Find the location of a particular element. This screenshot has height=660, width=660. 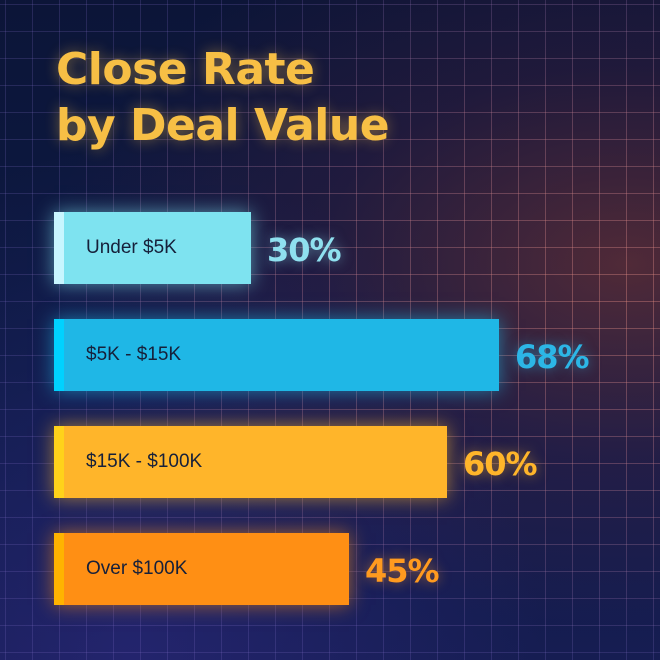

bar-category-label: $5K - $15K is located at coordinates (134, 354).